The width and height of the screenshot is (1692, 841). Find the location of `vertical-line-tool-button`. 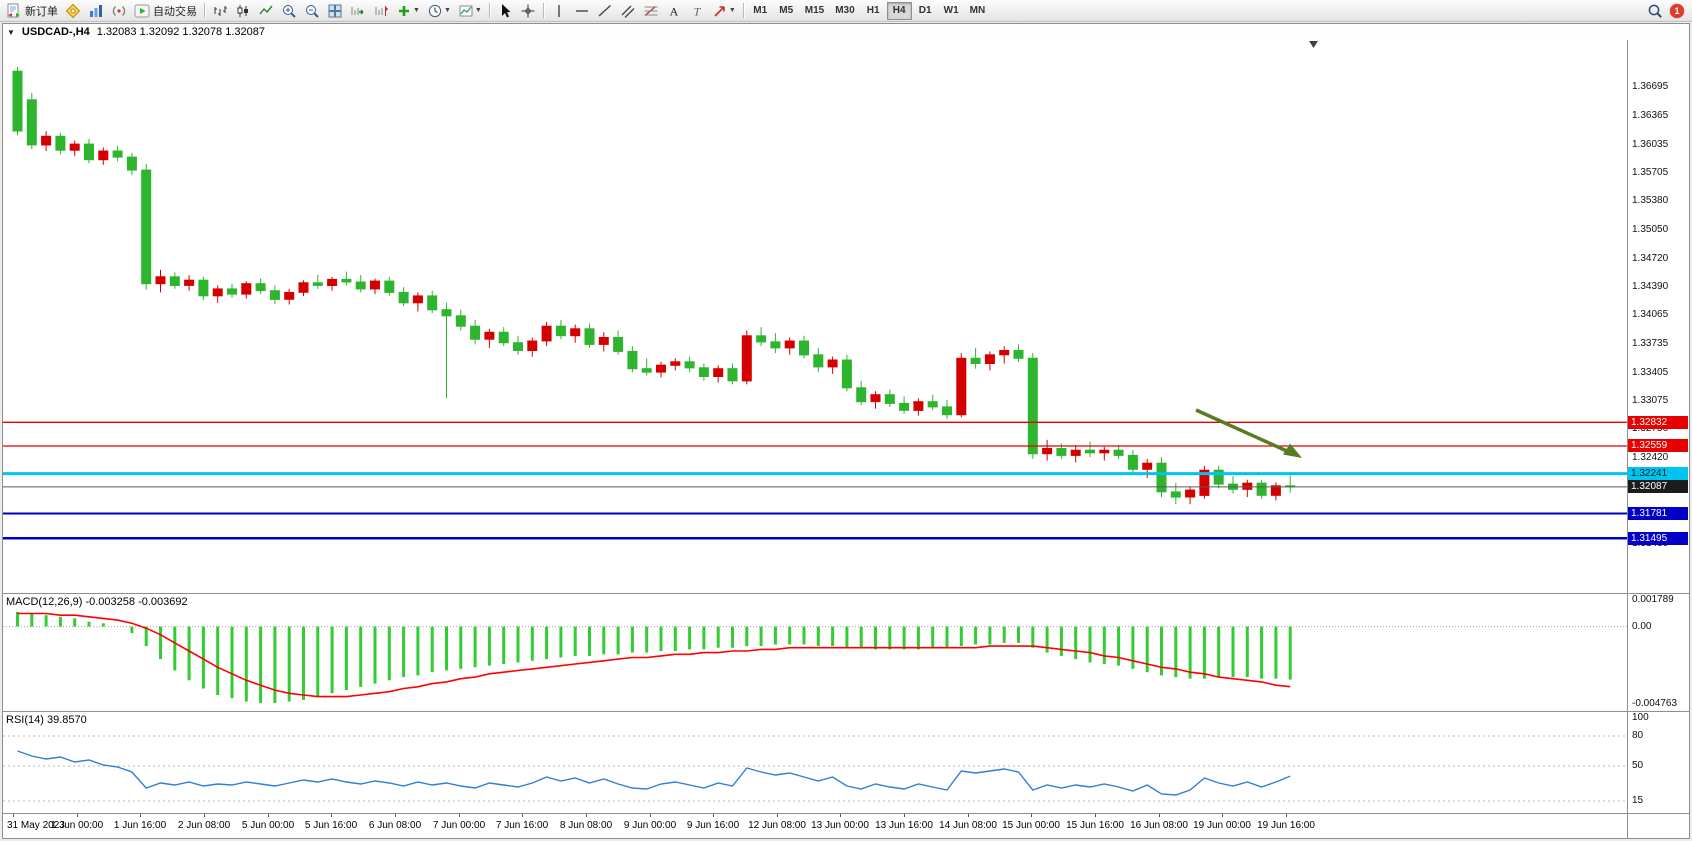

vertical-line-tool-button is located at coordinates (559, 10).